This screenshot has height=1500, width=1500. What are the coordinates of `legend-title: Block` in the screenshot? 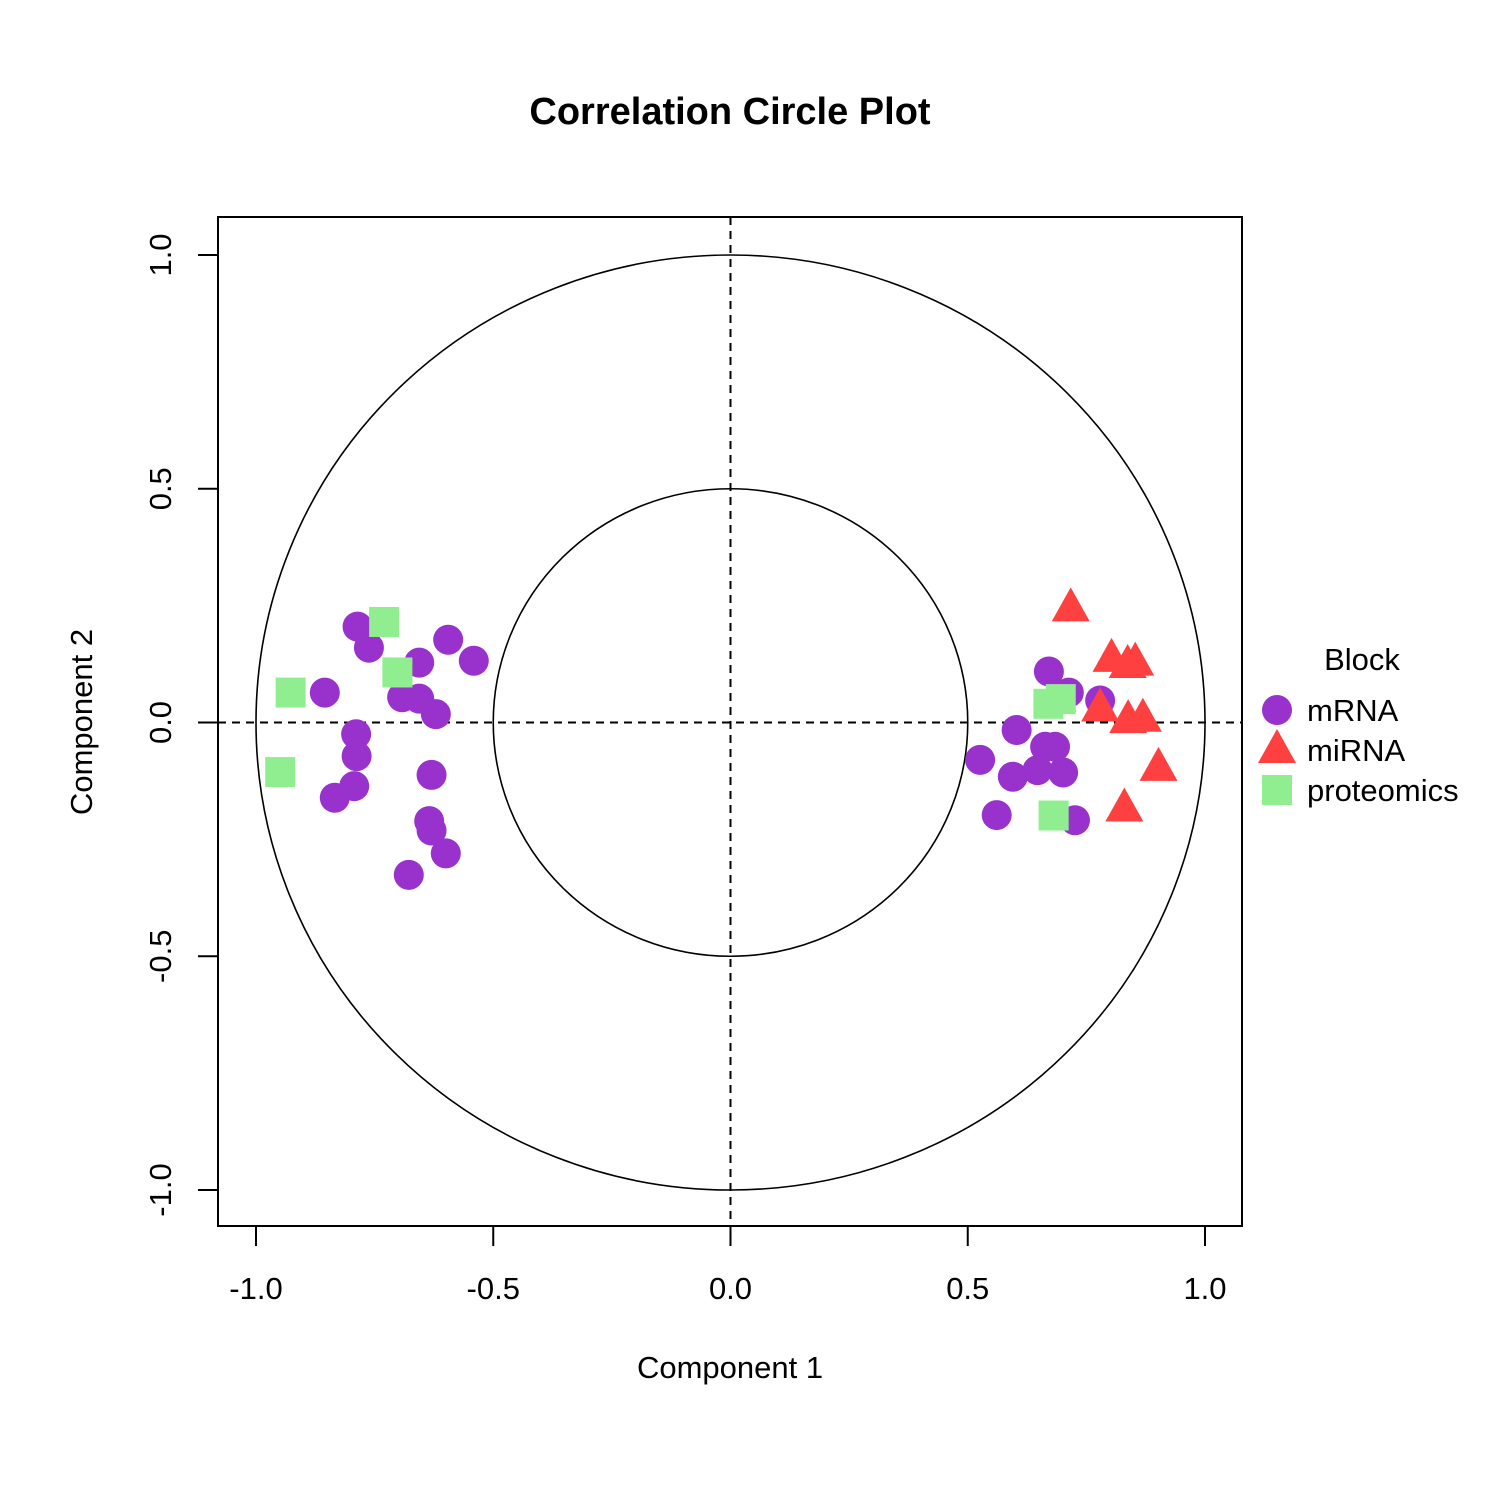 It's located at (1362, 659).